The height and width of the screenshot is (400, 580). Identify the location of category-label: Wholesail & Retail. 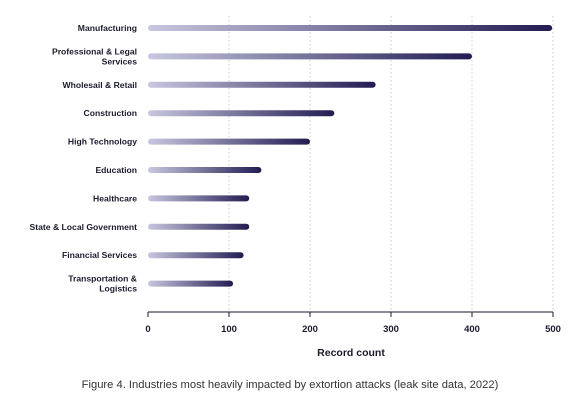
(100, 85).